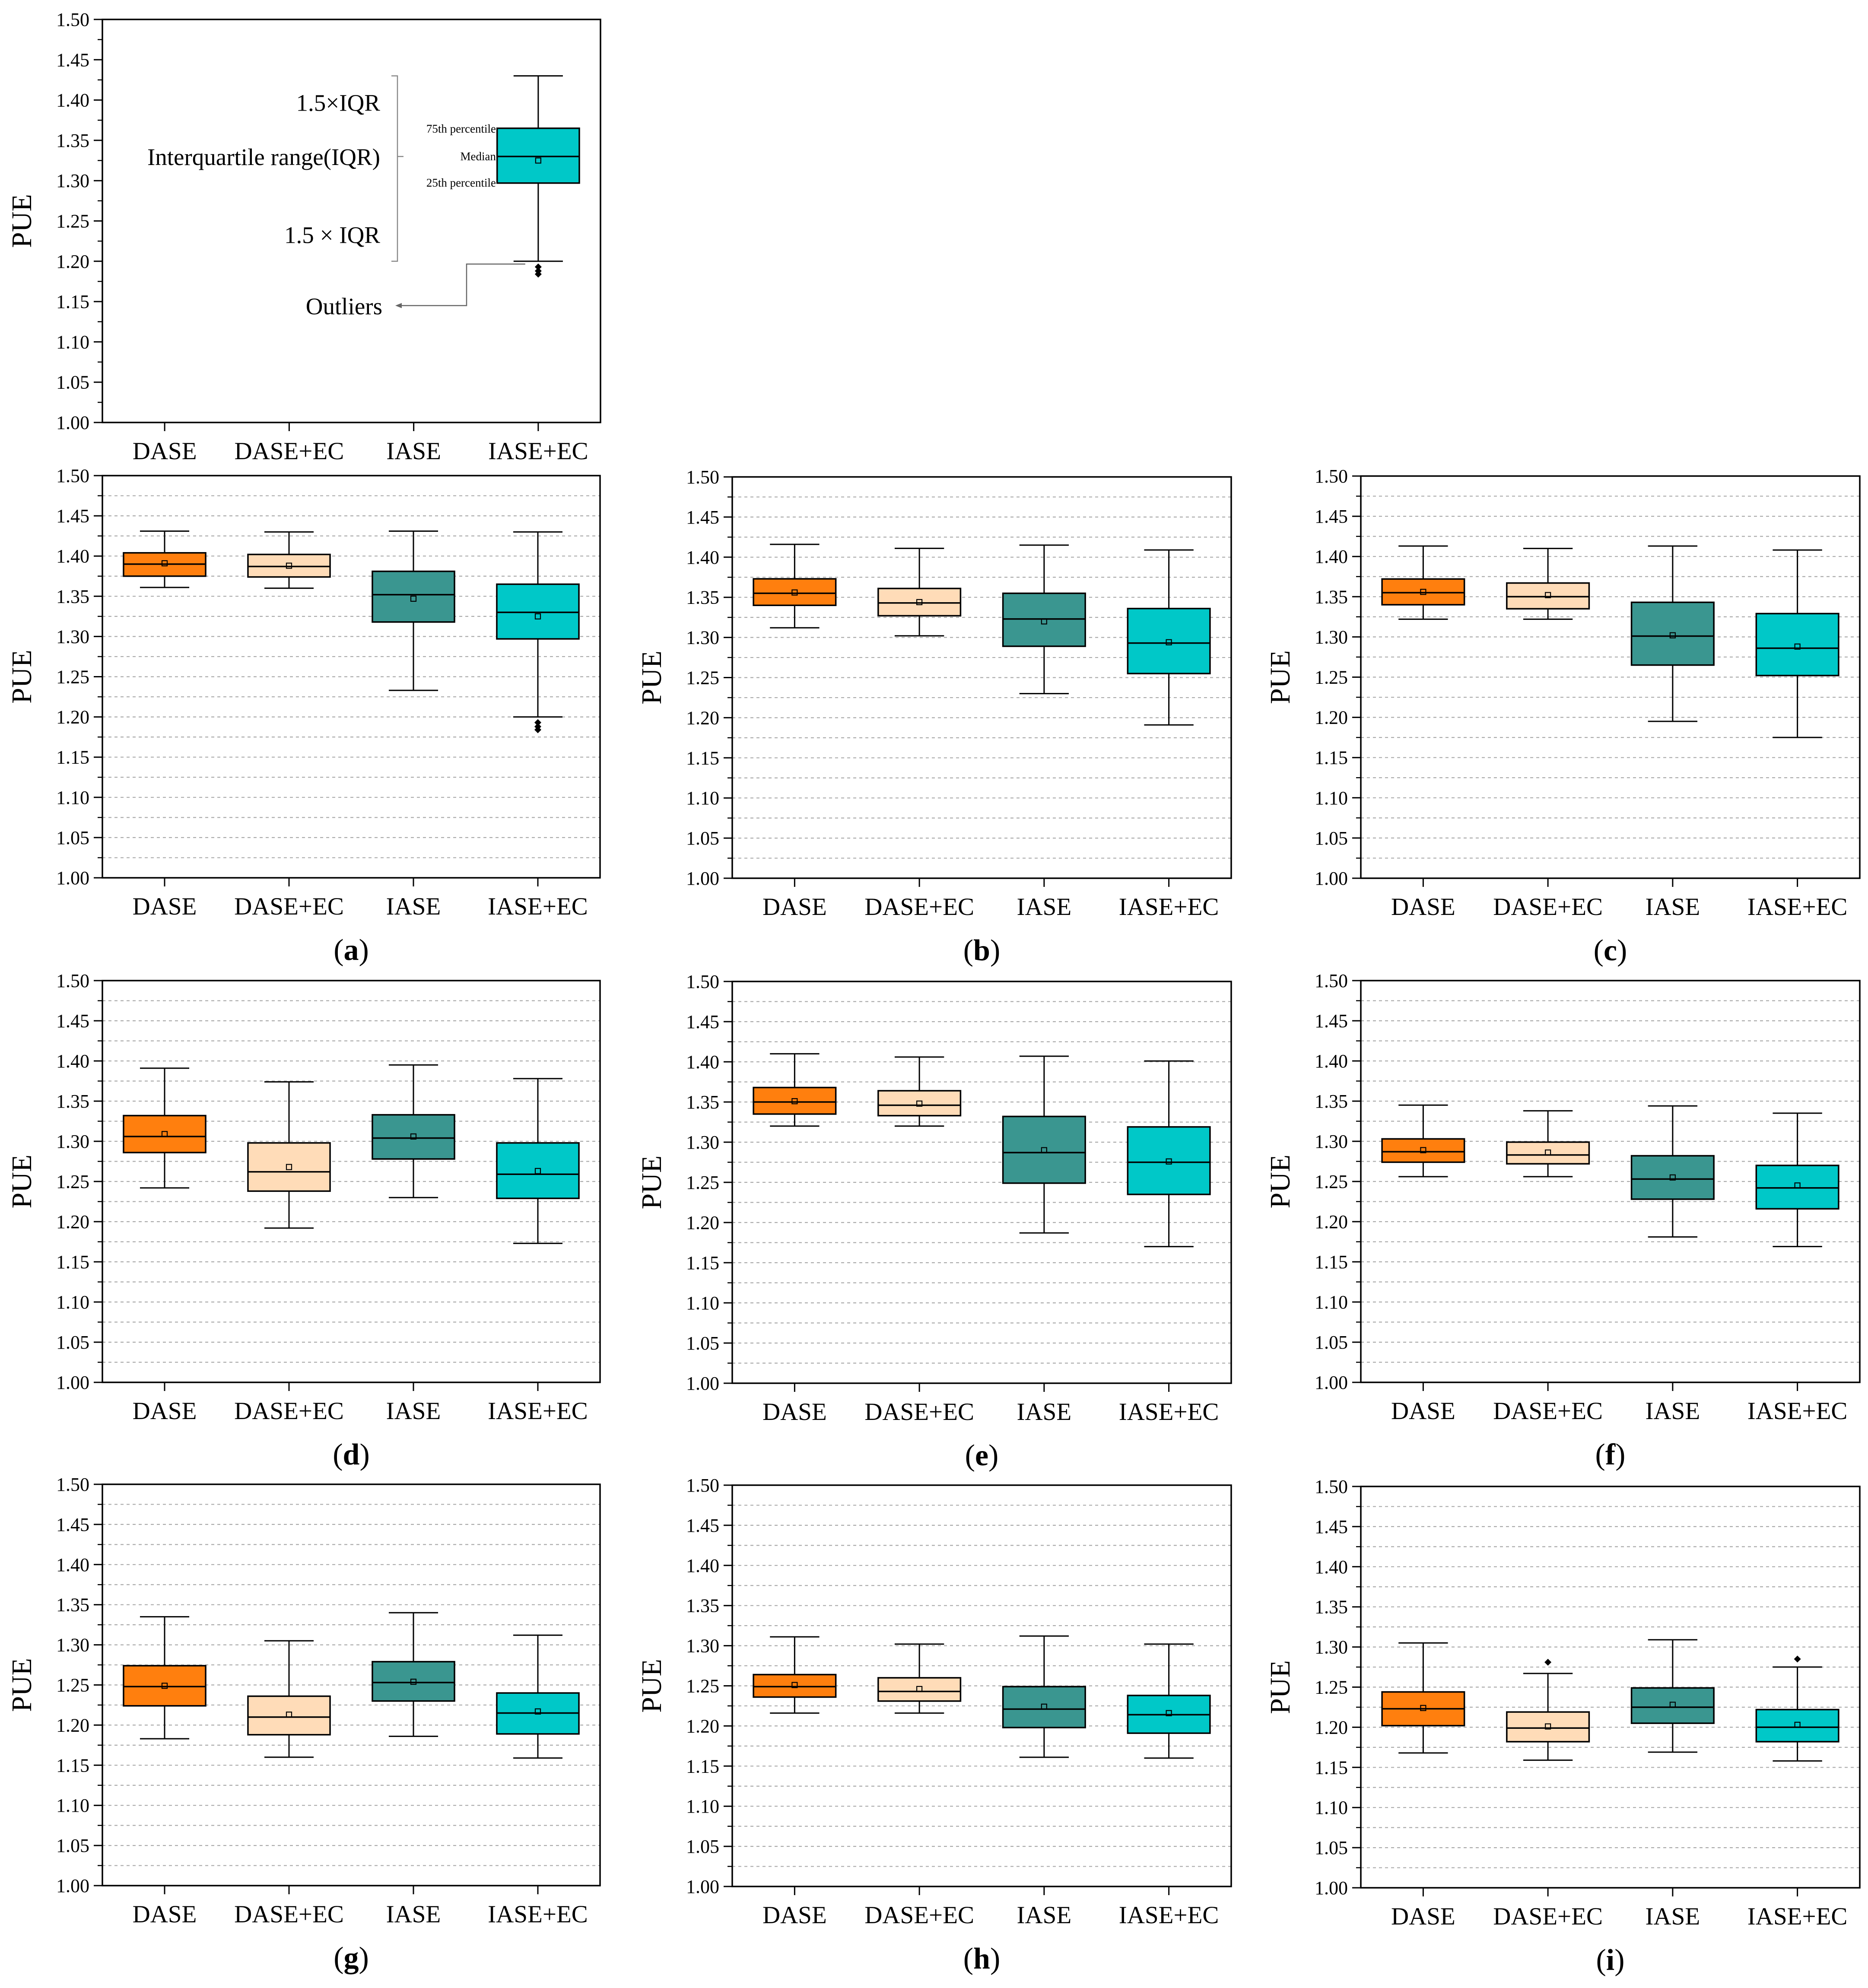 This screenshot has height=1988, width=1868. Describe the element at coordinates (72, 422) in the screenshot. I see `y-tick-label: 1.00` at that location.